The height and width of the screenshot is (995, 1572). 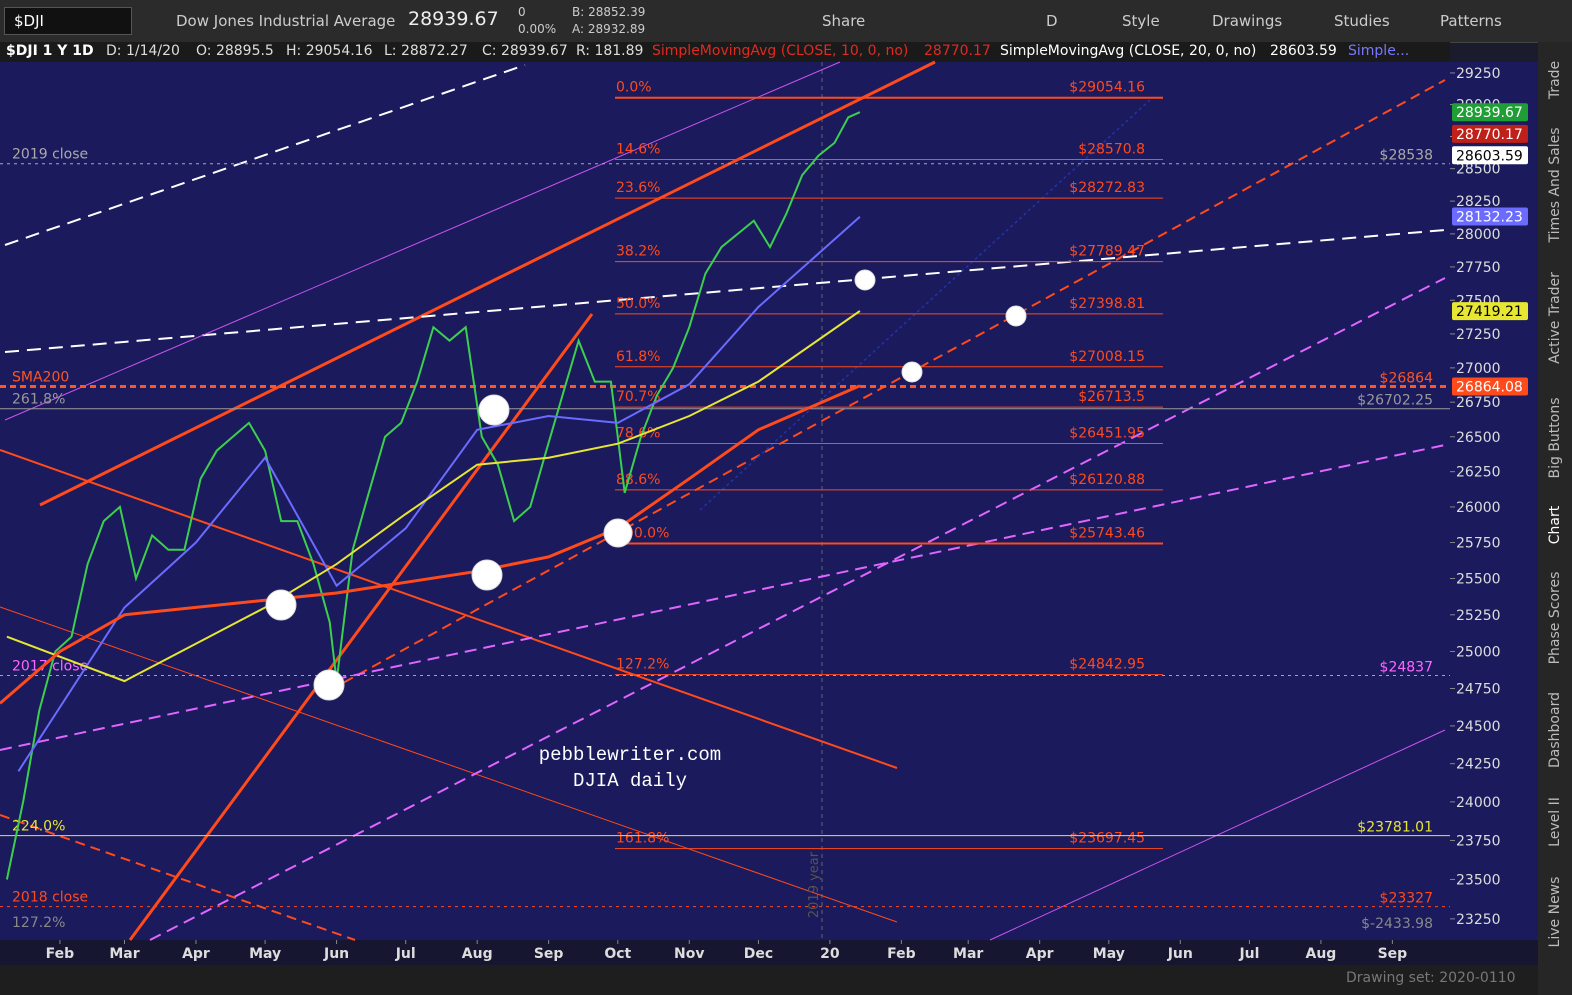 What do you see at coordinates (1555, 80) in the screenshot?
I see `sidebar-tab: Trade` at bounding box center [1555, 80].